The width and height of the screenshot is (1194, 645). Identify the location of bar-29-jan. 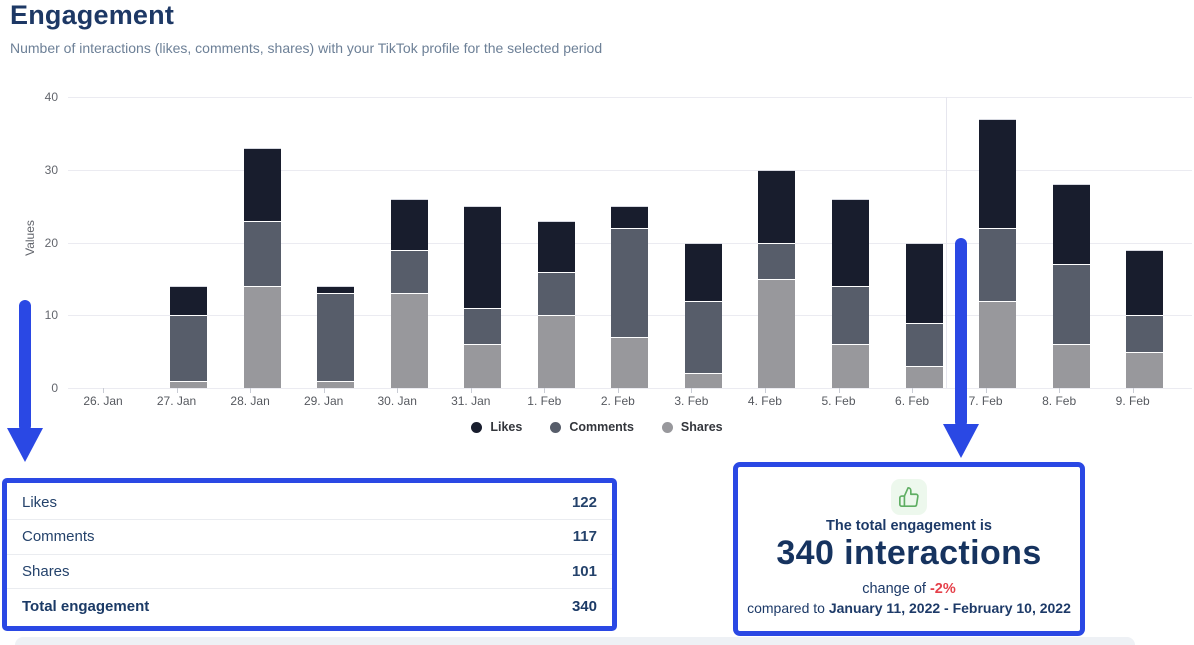
(336, 337).